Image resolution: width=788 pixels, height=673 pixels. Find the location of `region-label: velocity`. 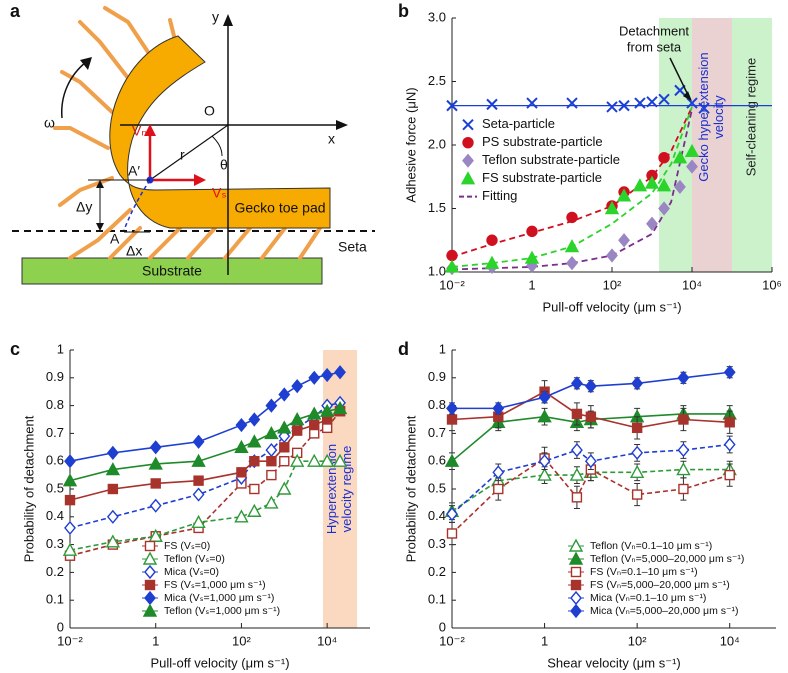

region-label: velocity is located at coordinates (718, 117).